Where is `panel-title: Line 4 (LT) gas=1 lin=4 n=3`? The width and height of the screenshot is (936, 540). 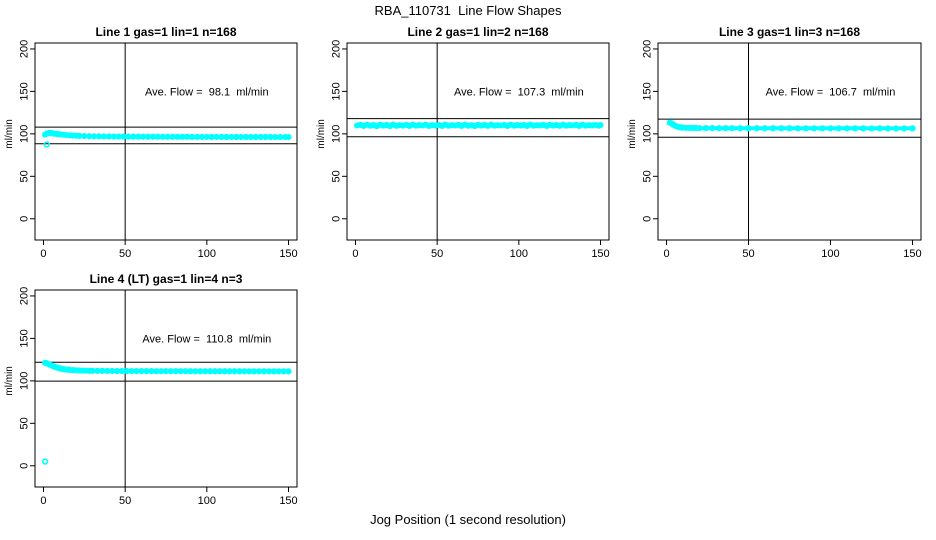 panel-title: Line 4 (LT) gas=1 lin=4 n=3 is located at coordinates (166, 279).